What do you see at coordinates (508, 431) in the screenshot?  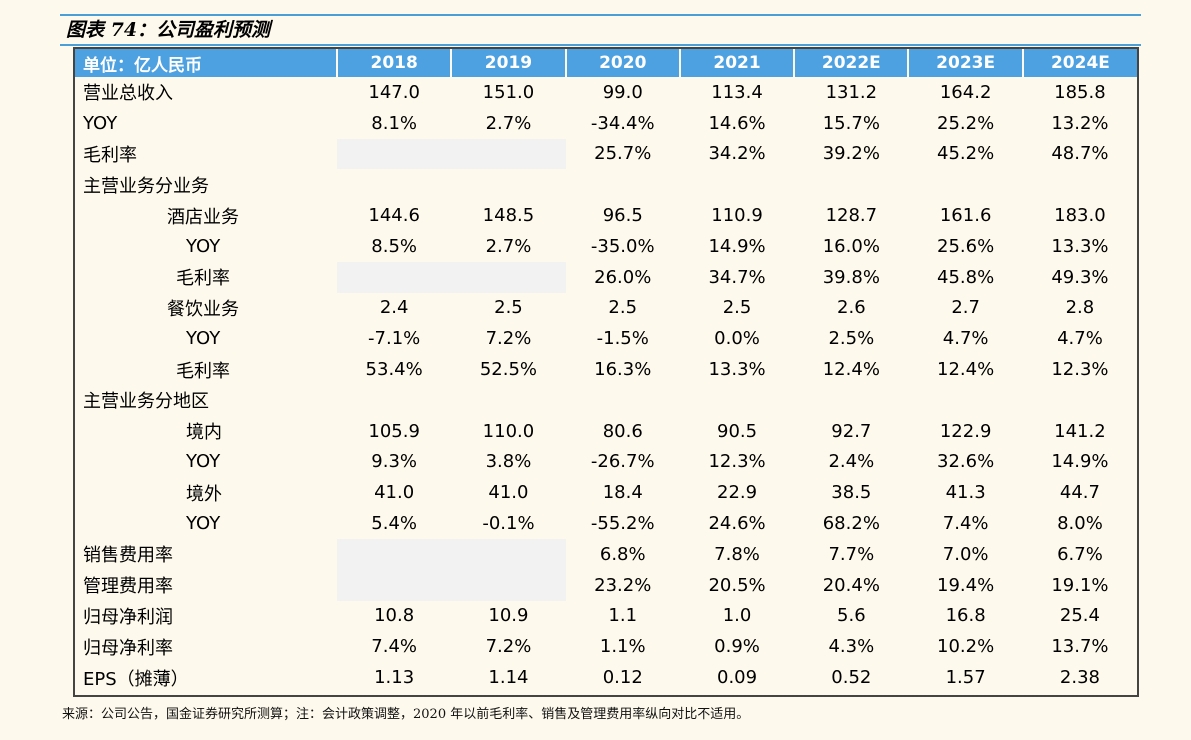 I see `value-cell: 110.0` at bounding box center [508, 431].